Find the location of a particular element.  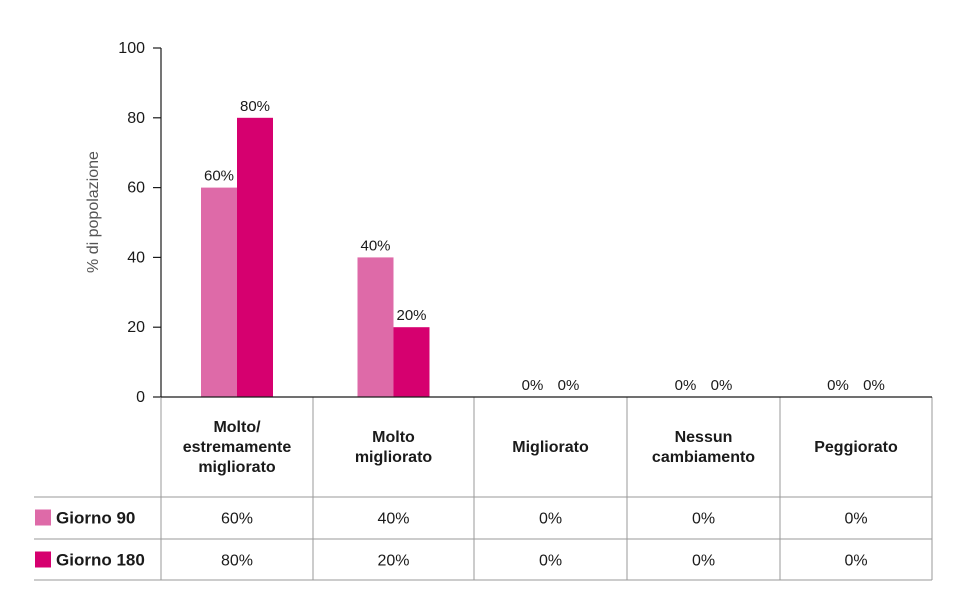

bar-value-label: 40% is located at coordinates (375, 245).